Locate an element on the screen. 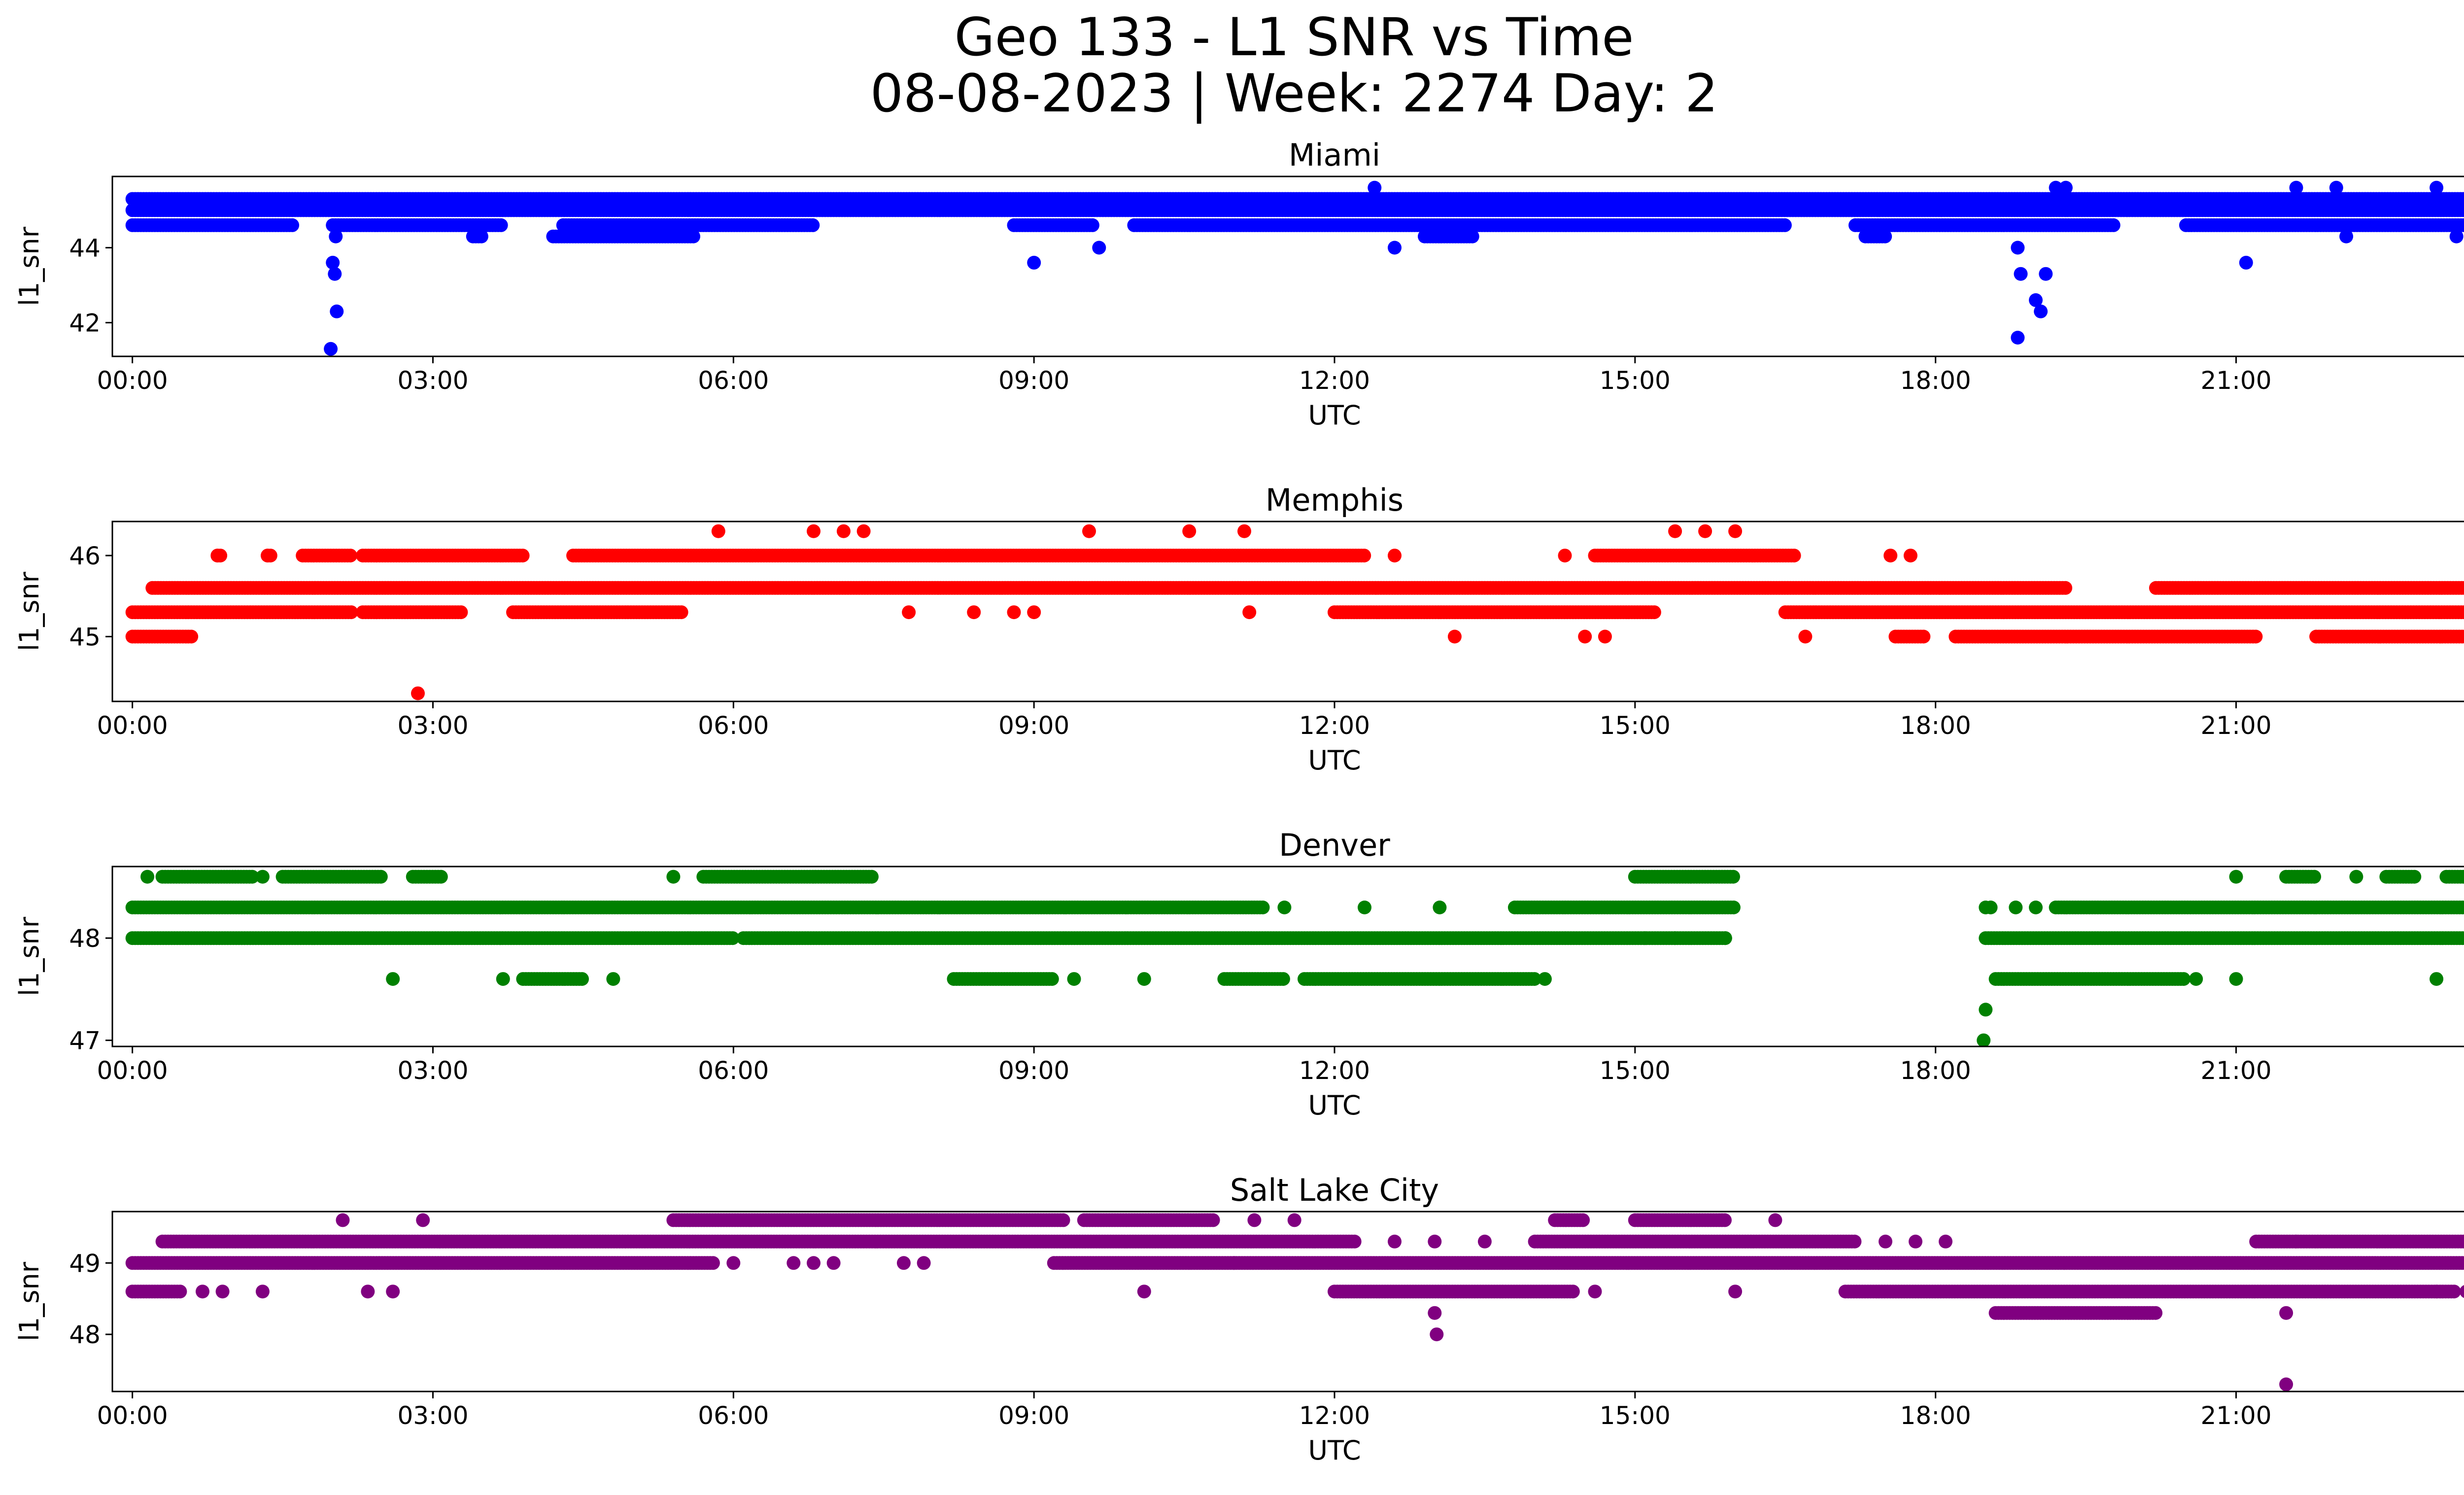 Image resolution: width=2464 pixels, height=1495 pixels. subplot-title: Miami is located at coordinates (1334, 155).